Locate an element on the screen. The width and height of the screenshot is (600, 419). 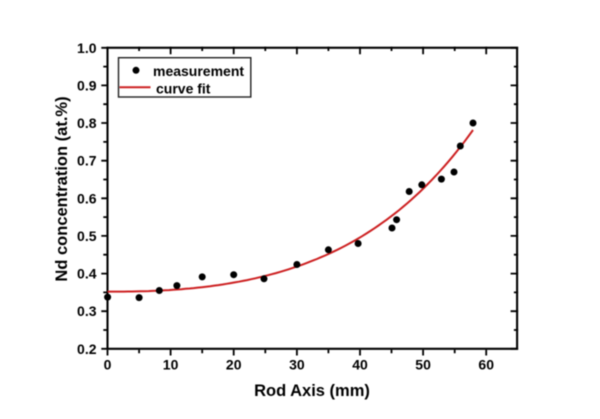
svg-text: 0.7 is located at coordinates (87, 161).